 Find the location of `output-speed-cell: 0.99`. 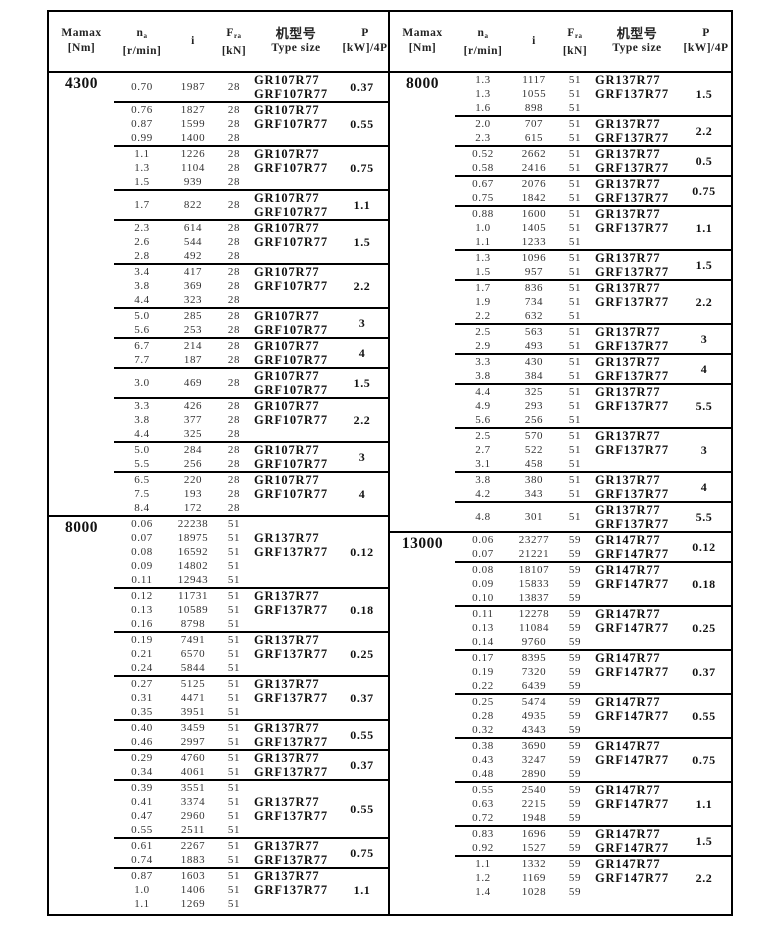

output-speed-cell: 0.99 is located at coordinates (142, 138).